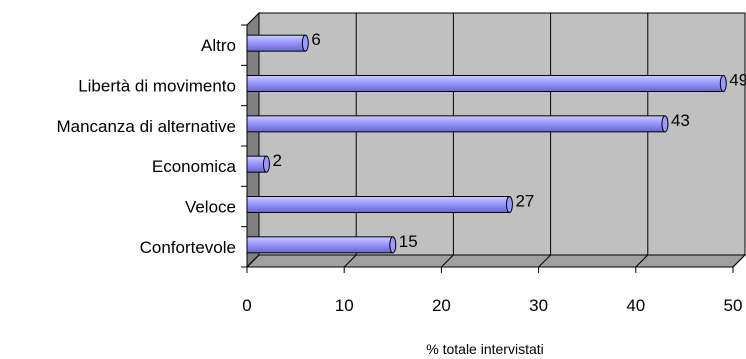  What do you see at coordinates (194, 166) in the screenshot?
I see `category-label: Economica` at bounding box center [194, 166].